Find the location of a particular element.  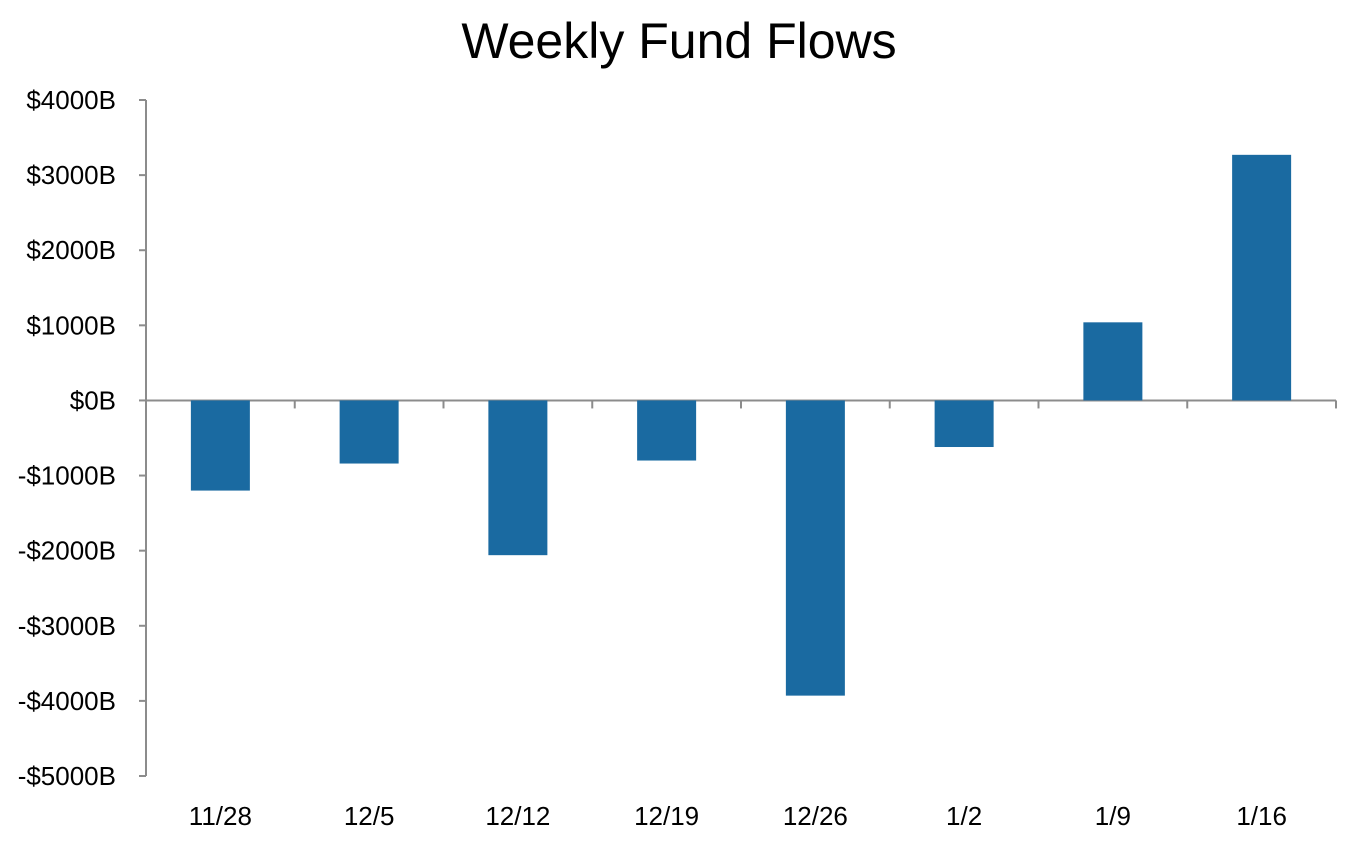

y-tick-label: $1000B is located at coordinates (71, 325).